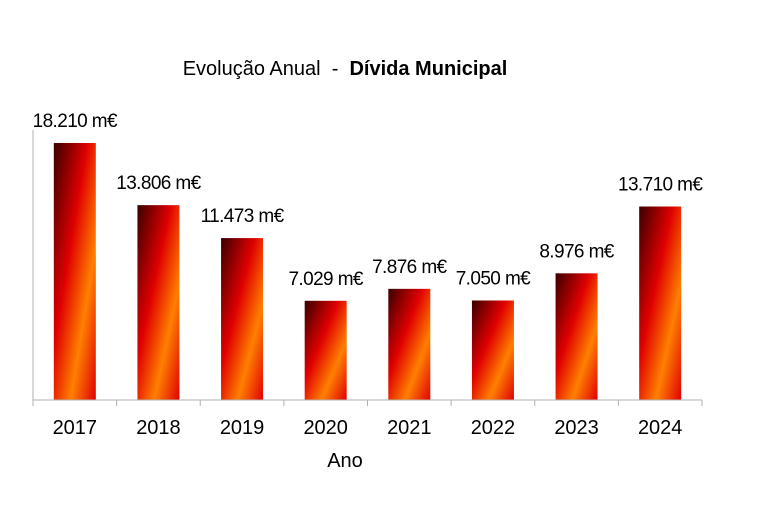 The height and width of the screenshot is (532, 766). Describe the element at coordinates (345, 461) in the screenshot. I see `x-axis-title: Ano` at that location.